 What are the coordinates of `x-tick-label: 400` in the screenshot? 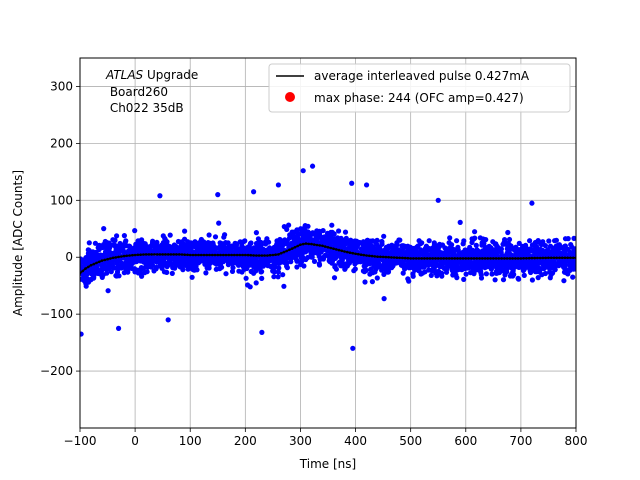 It's located at (355, 441).